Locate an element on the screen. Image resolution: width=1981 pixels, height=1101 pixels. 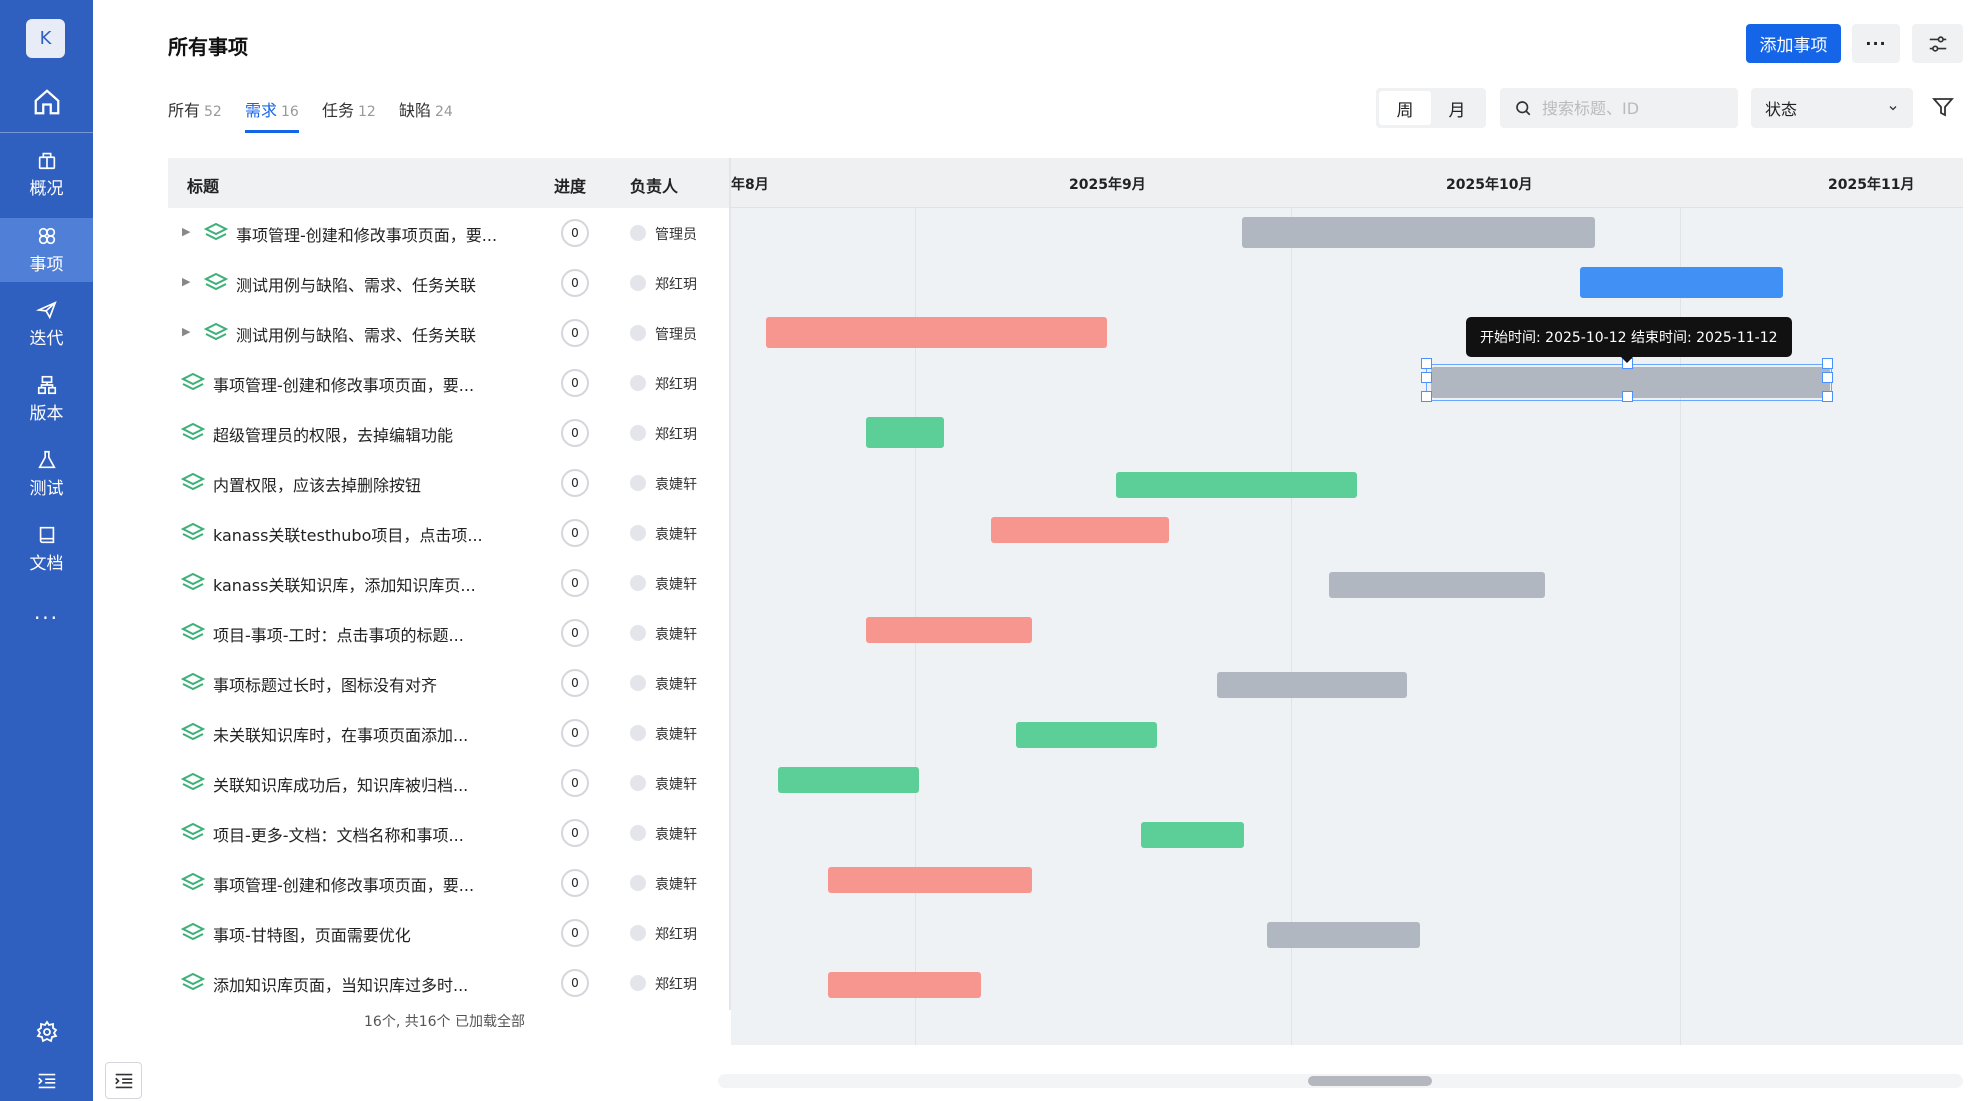
row-title: 超级管理员的权限，去掉编辑功能 is located at coordinates (333, 435).